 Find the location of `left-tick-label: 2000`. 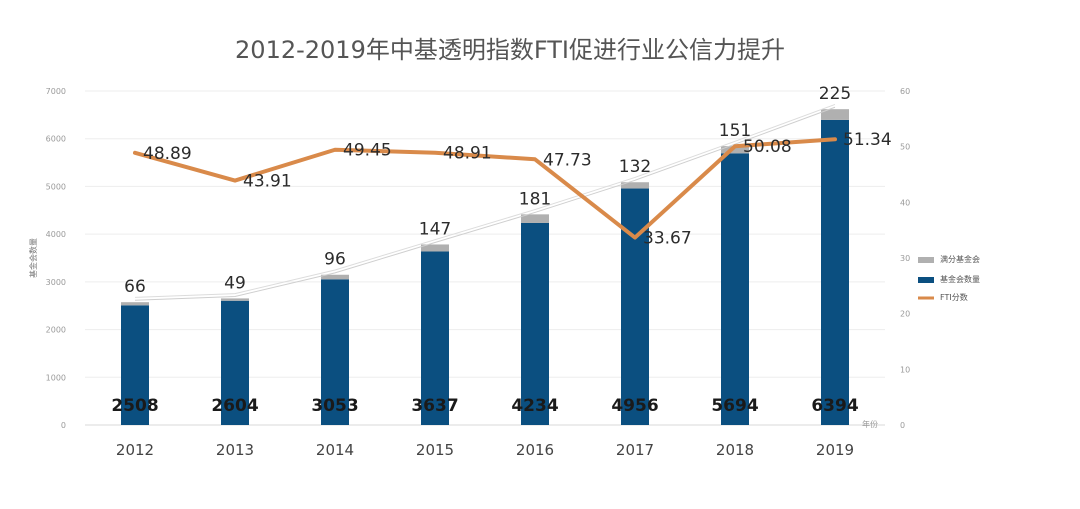

left-tick-label: 2000 is located at coordinates (56, 330).